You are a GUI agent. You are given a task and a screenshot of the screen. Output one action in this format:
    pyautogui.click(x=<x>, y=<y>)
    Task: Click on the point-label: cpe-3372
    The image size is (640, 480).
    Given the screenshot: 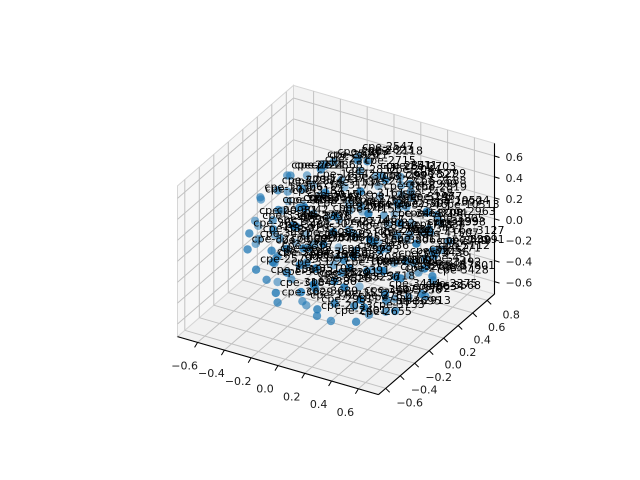 What is the action you would take?
    pyautogui.click(x=317, y=262)
    